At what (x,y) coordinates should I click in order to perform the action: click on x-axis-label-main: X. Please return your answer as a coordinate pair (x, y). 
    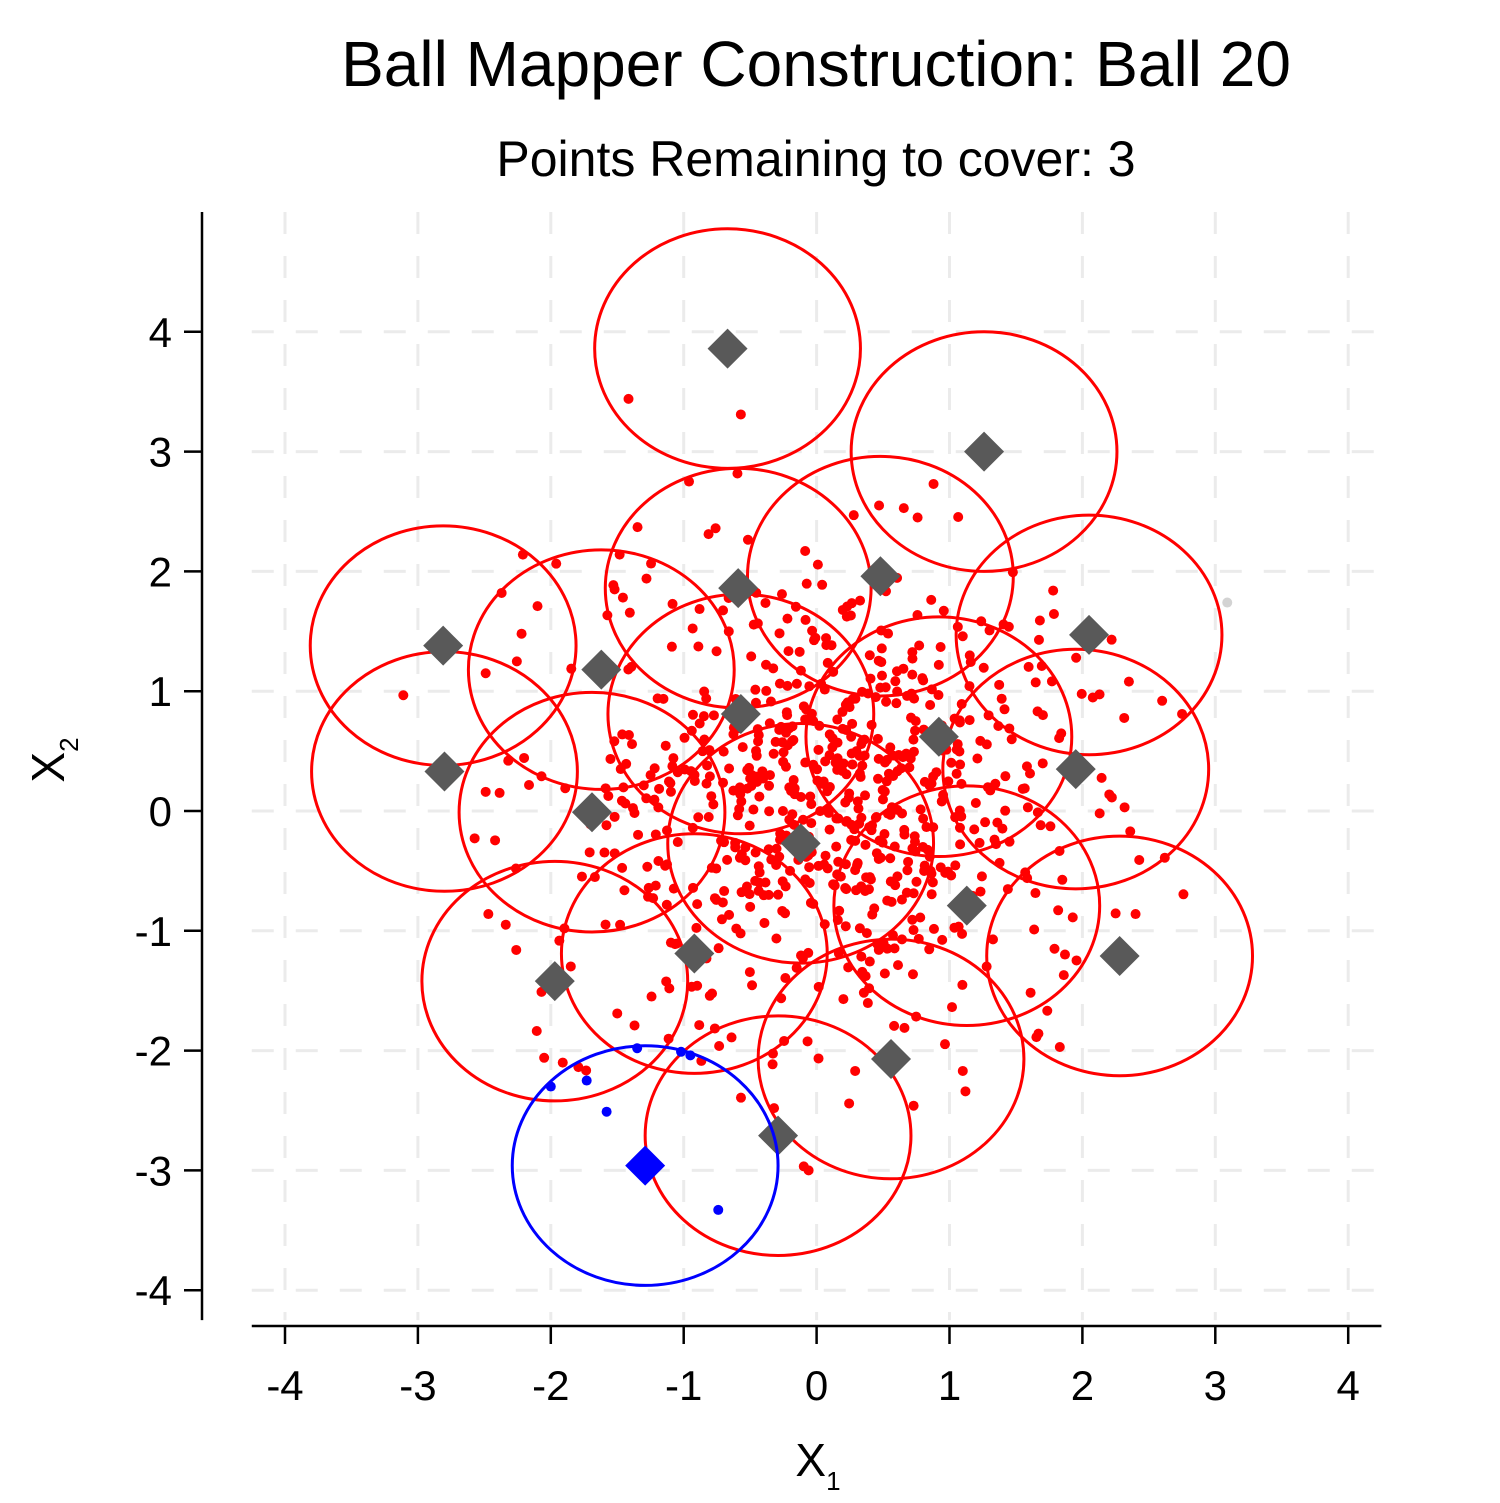
    Looking at the image, I should click on (810, 1460).